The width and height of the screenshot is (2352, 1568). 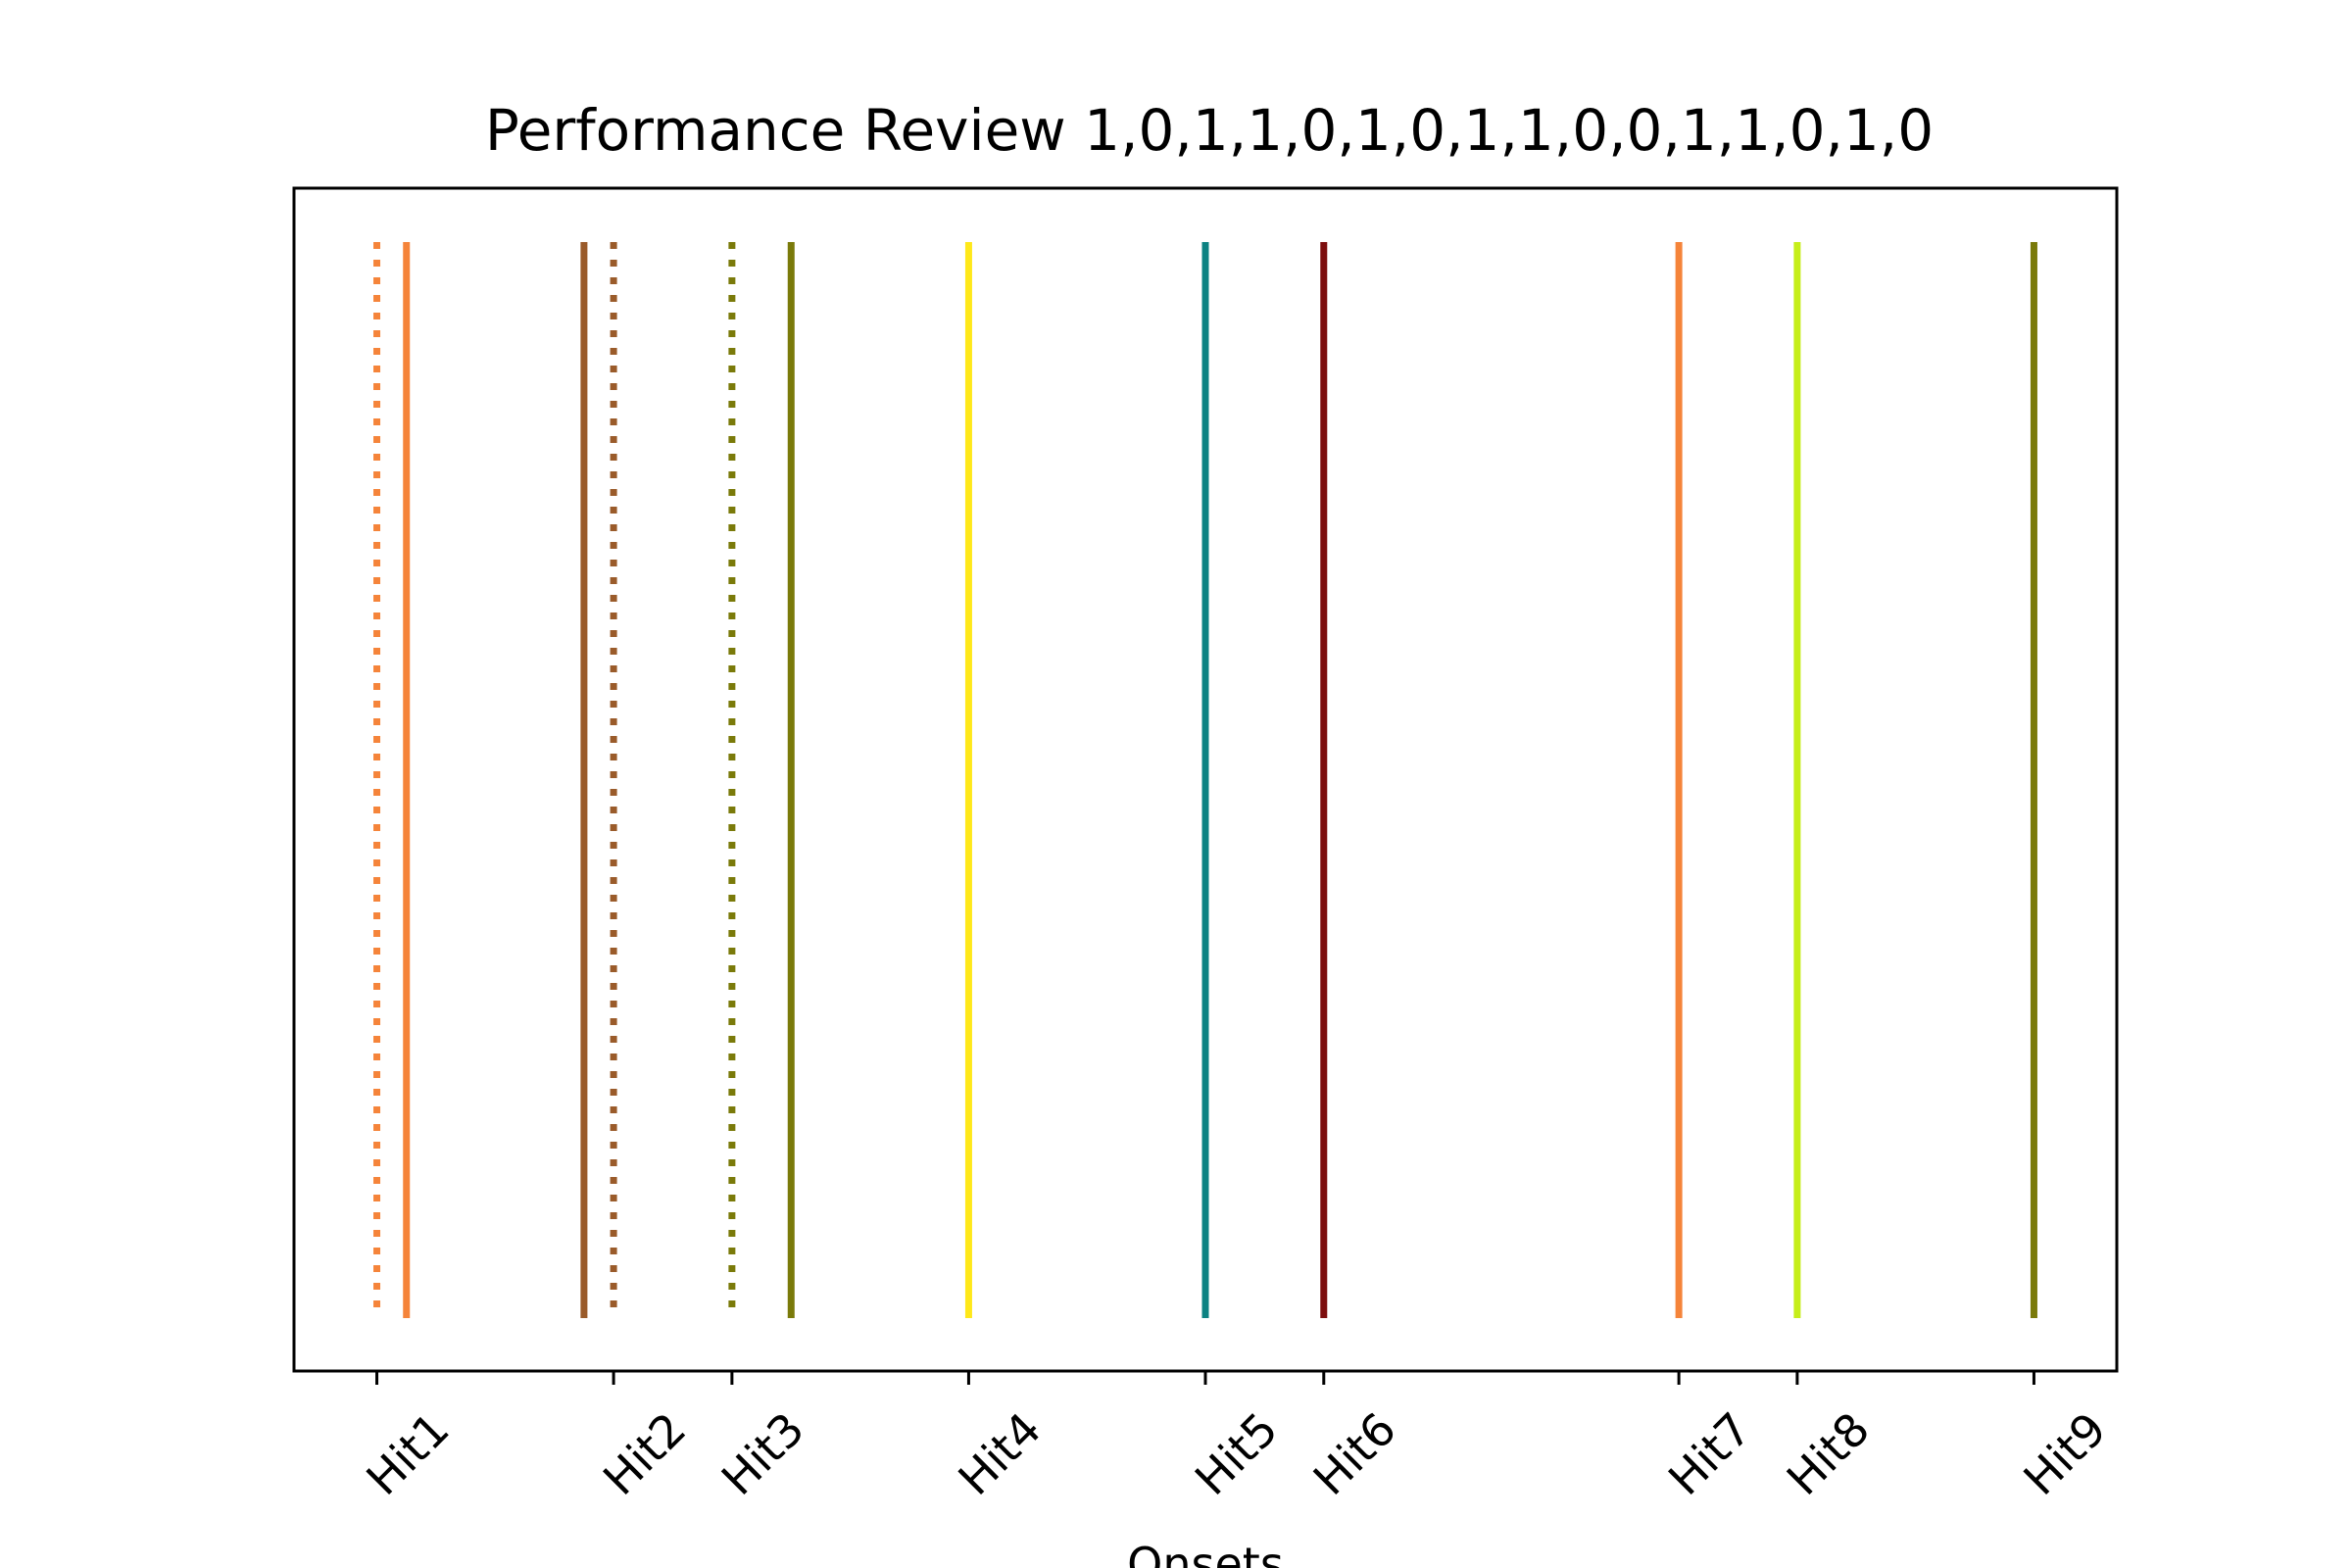 I want to click on x-axis-ticks: Hit1 Hit2 Hit3 Hit4 Hit5 Hit6 Hit7 Hit8 Hit9, so click(x=1237, y=1438).